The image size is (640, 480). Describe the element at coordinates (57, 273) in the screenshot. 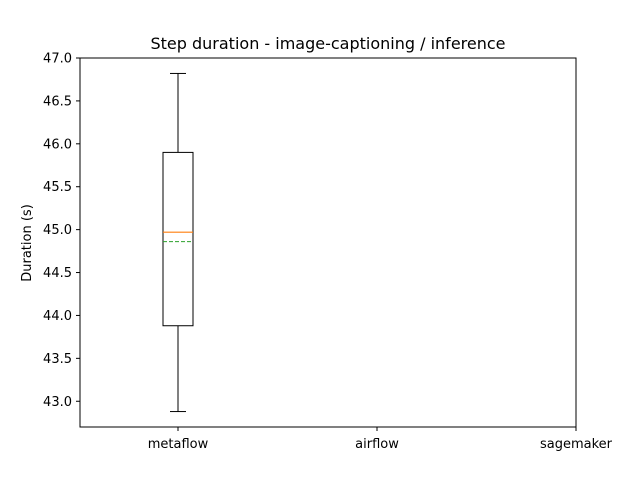

I see `y-tick-label: 44.5` at that location.